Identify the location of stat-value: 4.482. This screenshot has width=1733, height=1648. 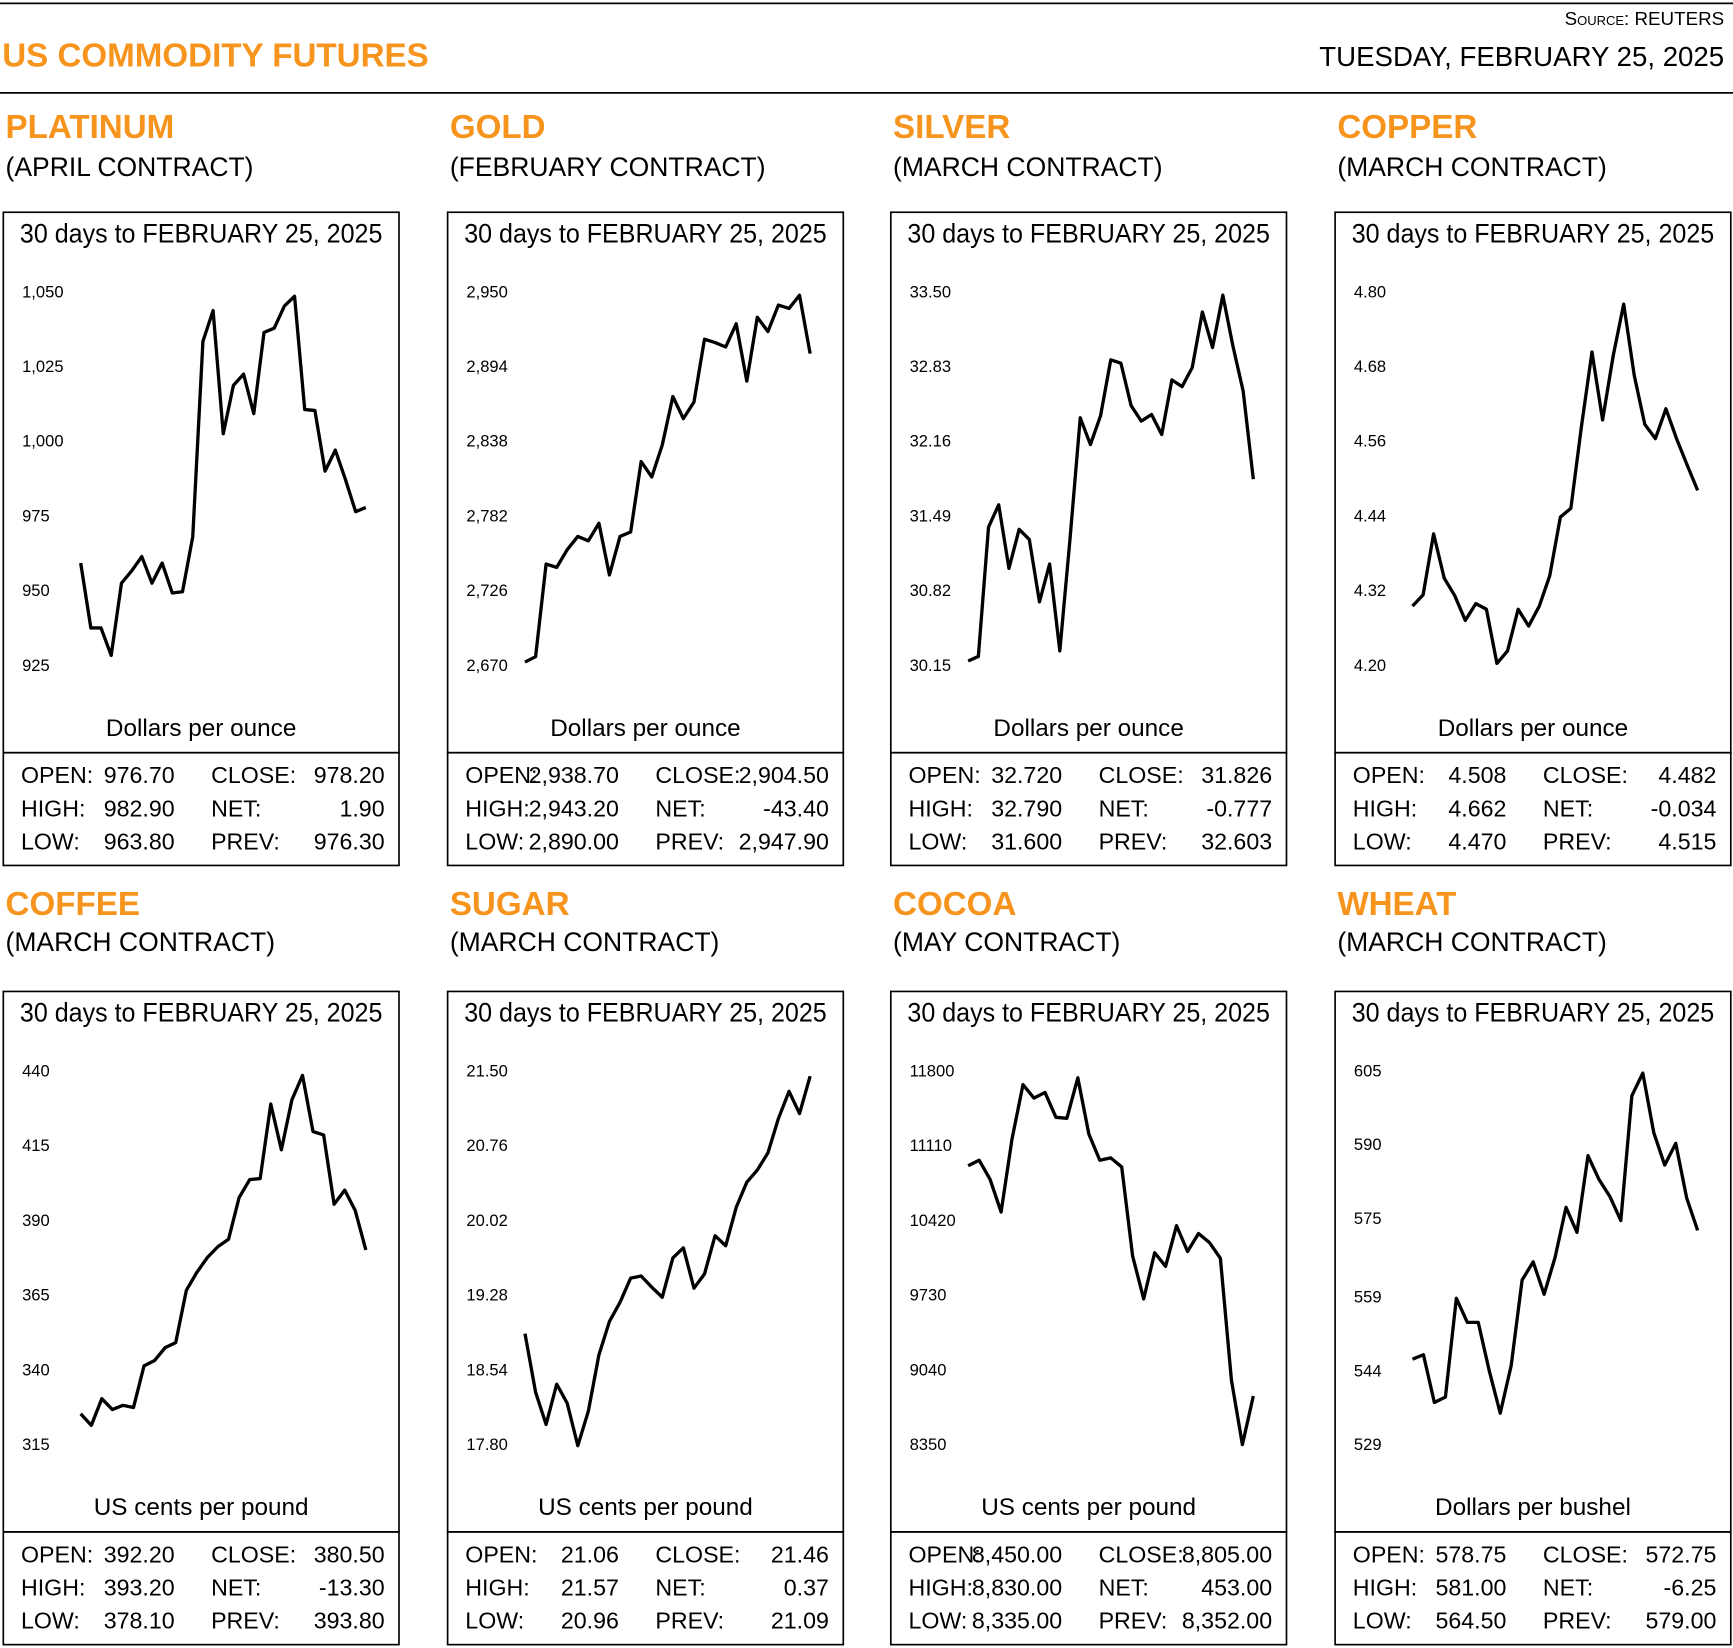
(1687, 775).